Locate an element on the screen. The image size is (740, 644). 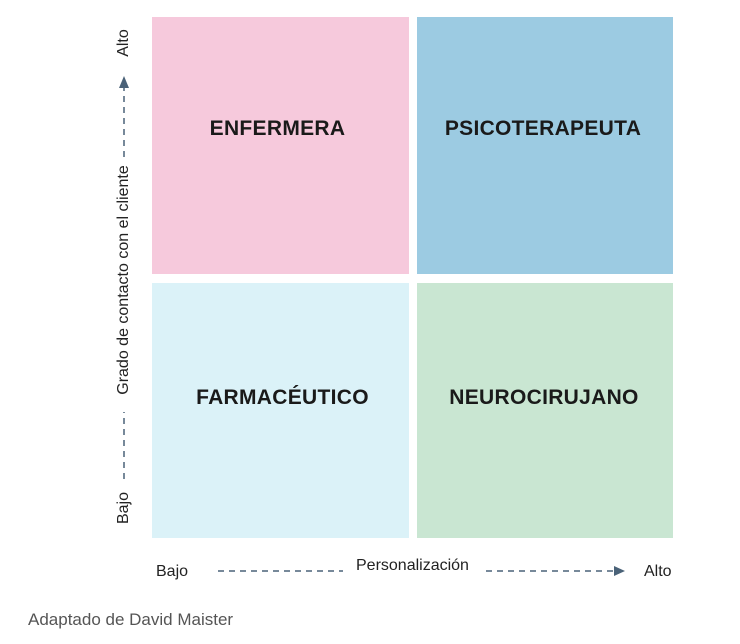
x-axis-arrowhead-icon is located at coordinates (619, 571).